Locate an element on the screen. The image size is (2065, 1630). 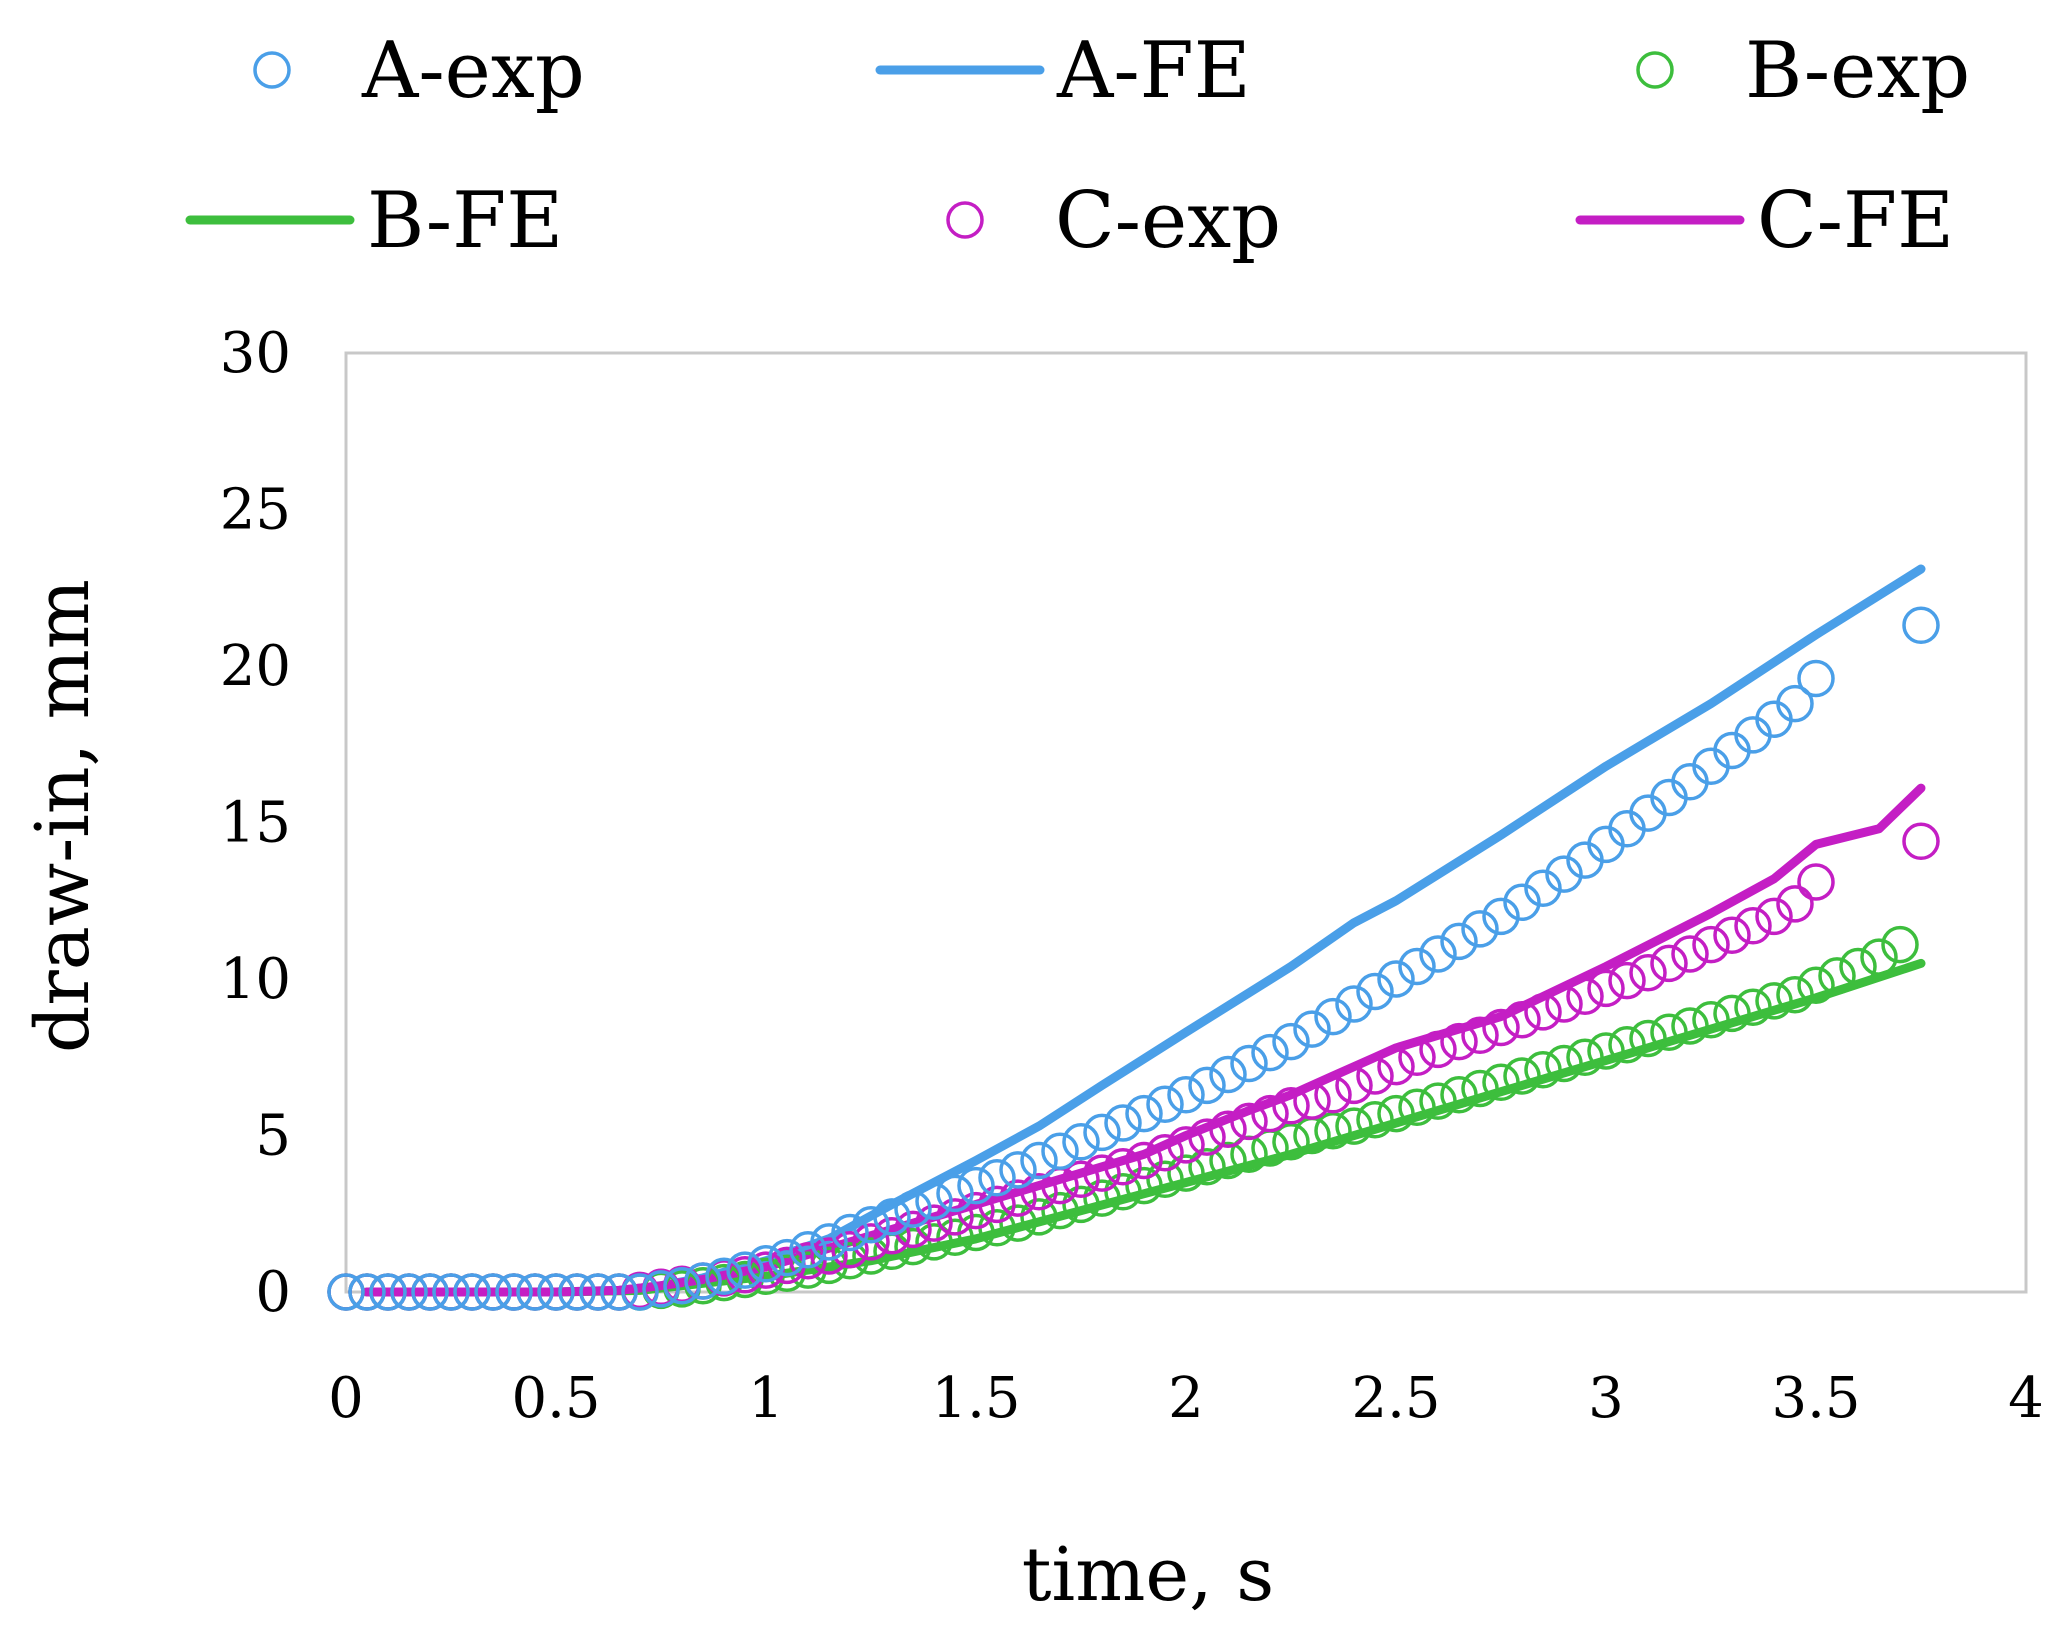
x-tick-label-2: 2 is located at coordinates (1186, 1398).